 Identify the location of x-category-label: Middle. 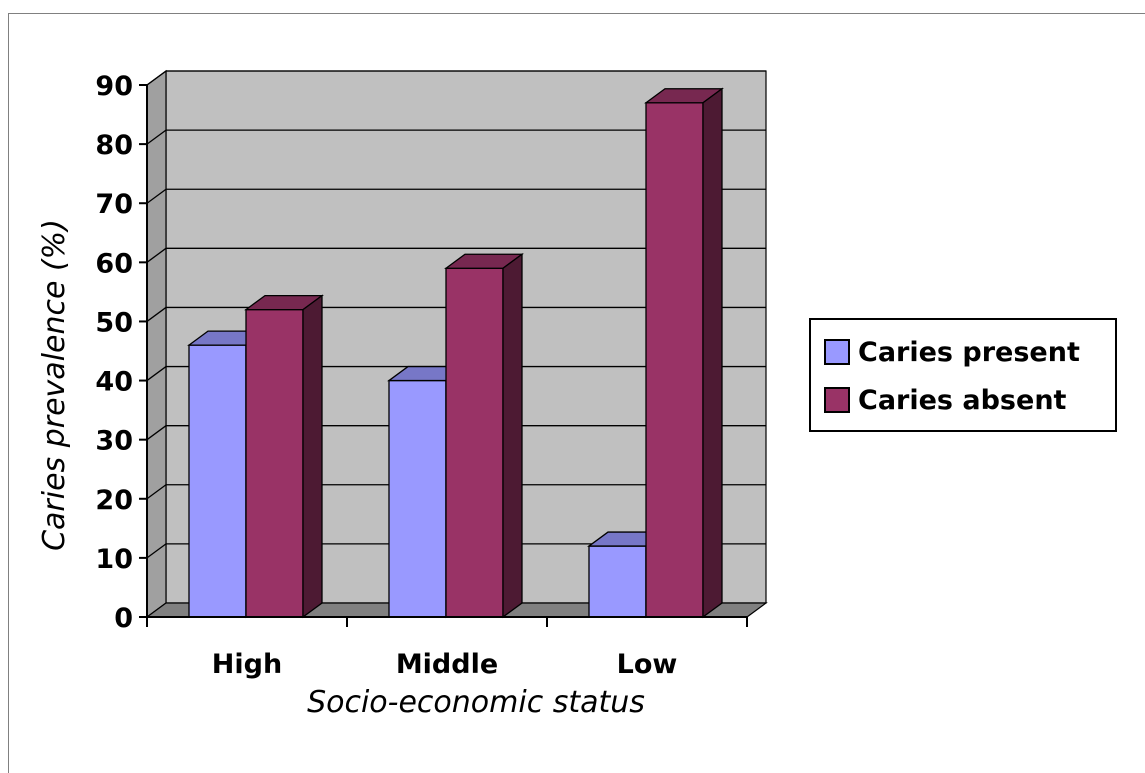
(447, 664).